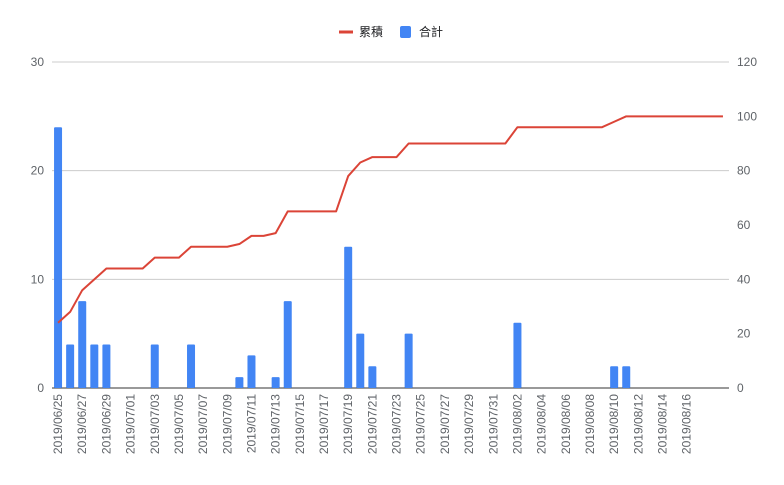 The width and height of the screenshot is (784, 485). Describe the element at coordinates (638, 424) in the screenshot. I see `x-tick-label: 2019/08/12` at that location.